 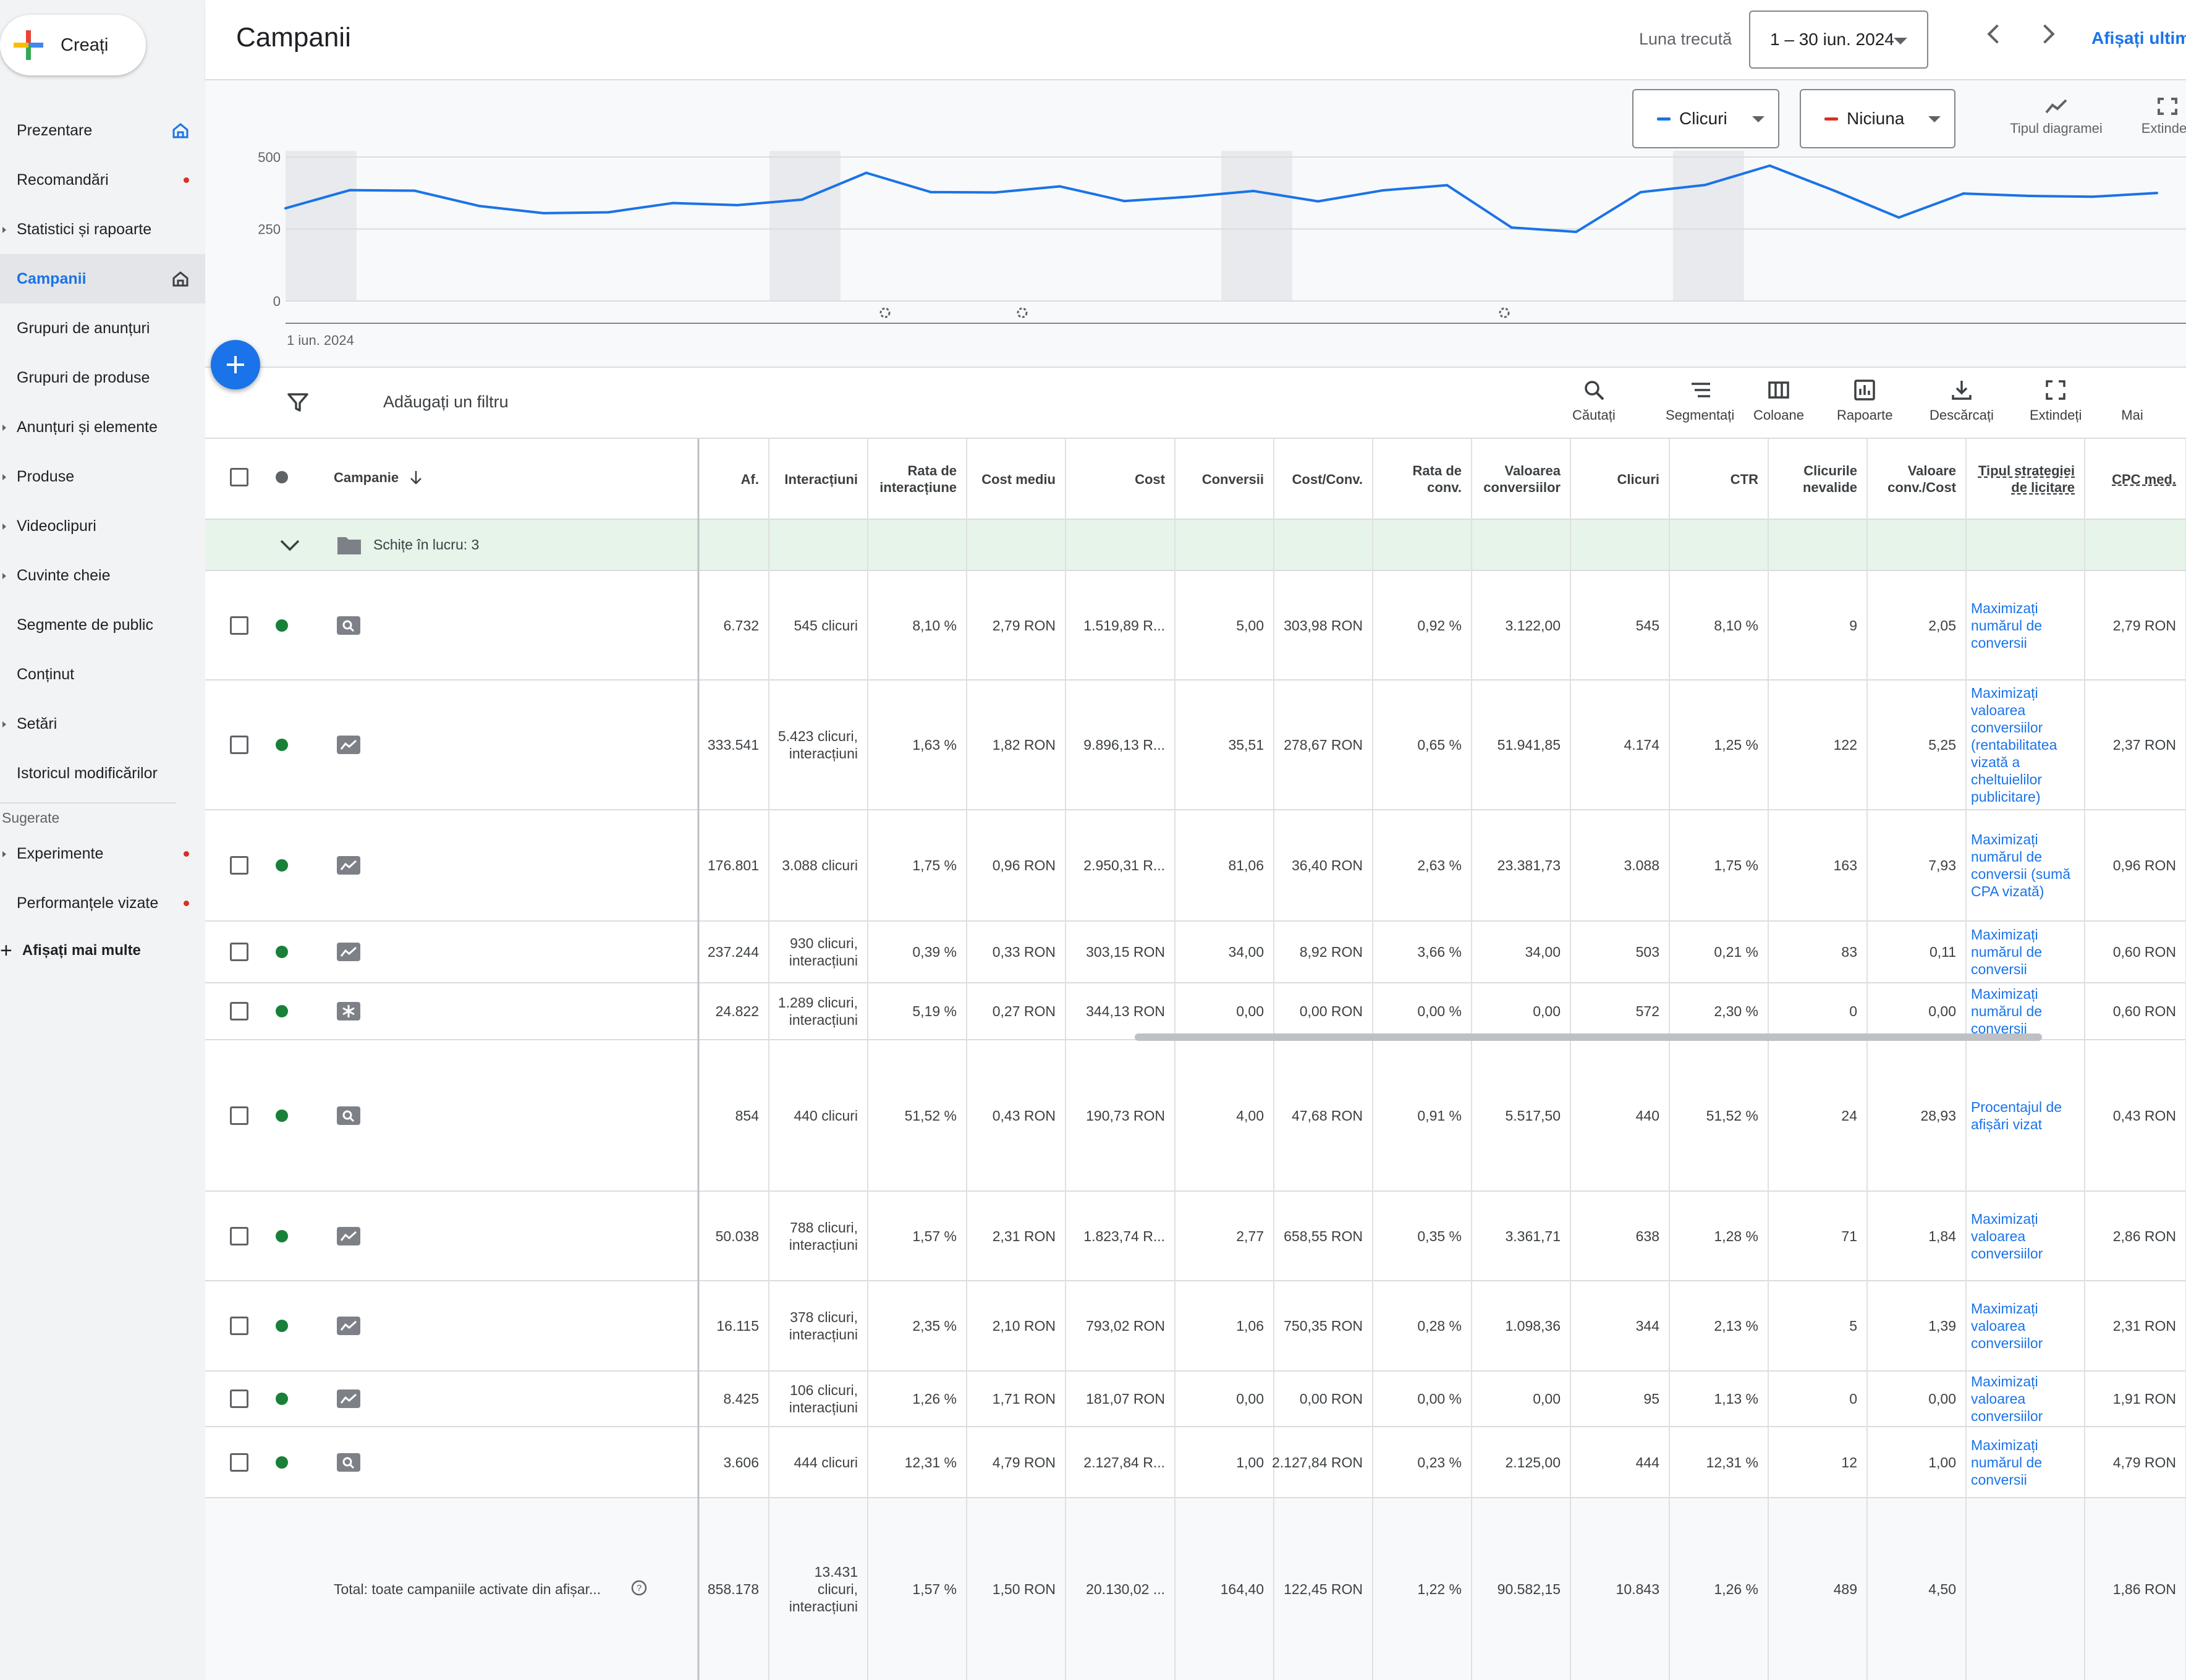 What do you see at coordinates (102, 279) in the screenshot?
I see `sidebar-item-campanii: Campanii` at bounding box center [102, 279].